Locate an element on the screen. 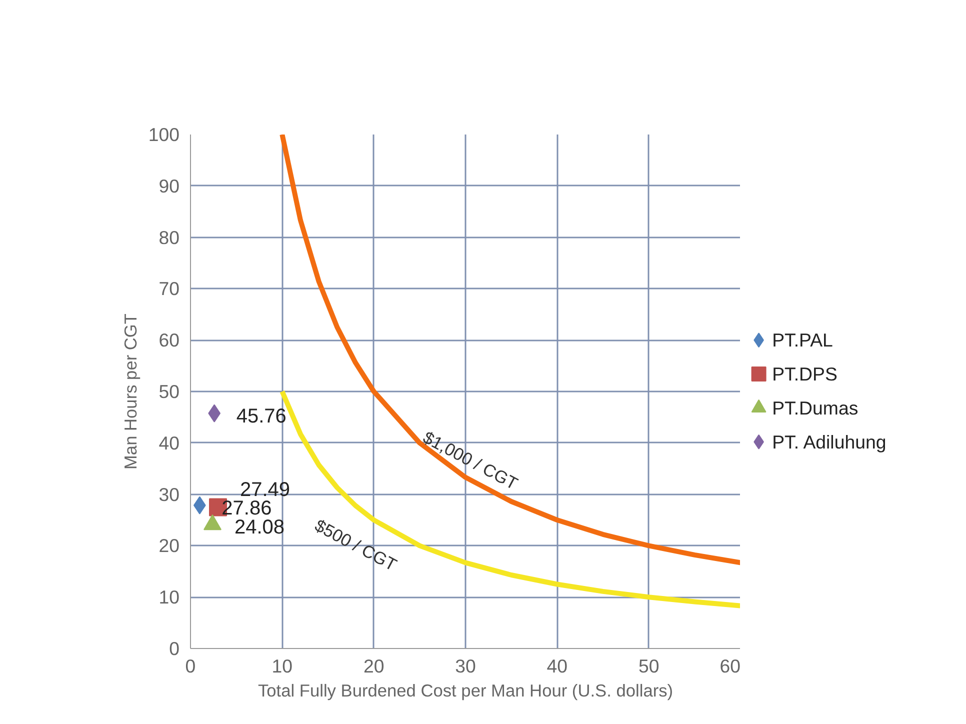 The image size is (966, 724). legend-label: PT. Adiluhung is located at coordinates (829, 441).